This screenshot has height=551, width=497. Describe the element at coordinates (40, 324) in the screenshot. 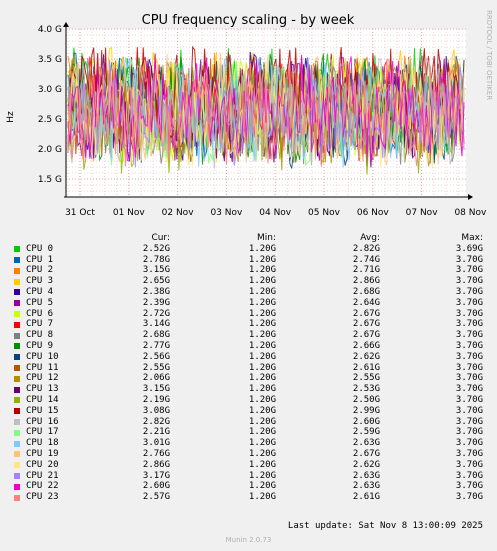

I see `legend-series-name: CPU 7` at that location.